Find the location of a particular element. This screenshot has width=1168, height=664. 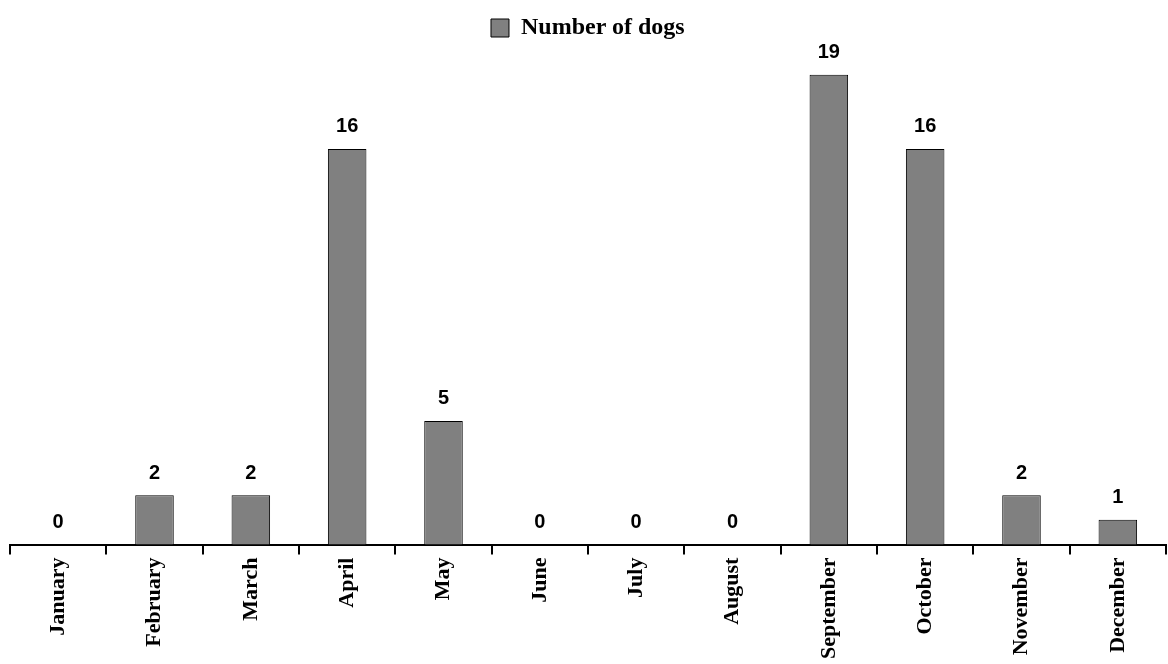

x-tick-label: July is located at coordinates (634, 577).